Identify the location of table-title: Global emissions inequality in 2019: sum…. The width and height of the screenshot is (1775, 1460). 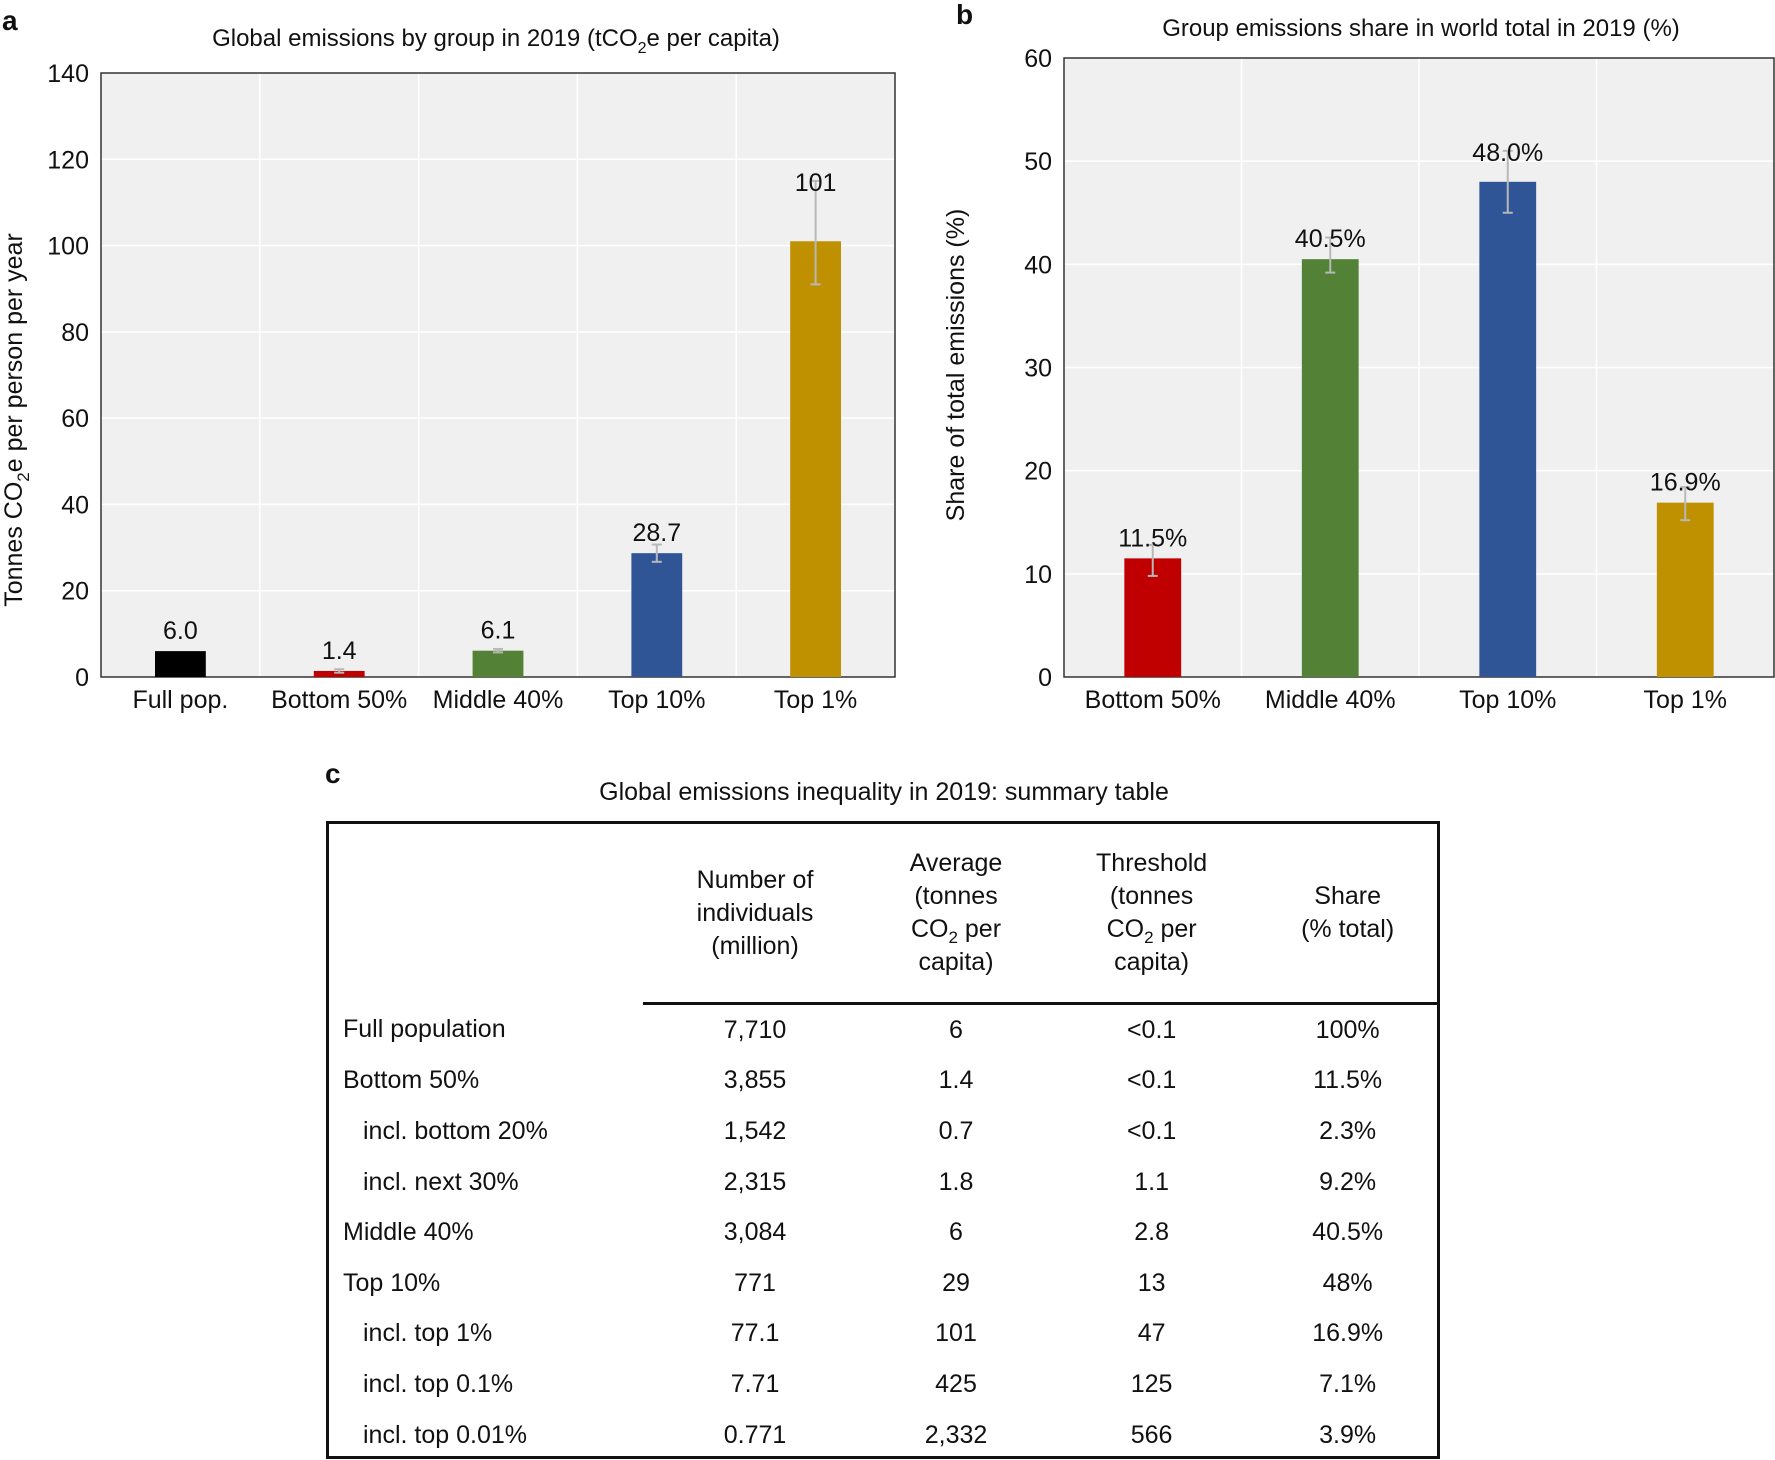
(884, 792).